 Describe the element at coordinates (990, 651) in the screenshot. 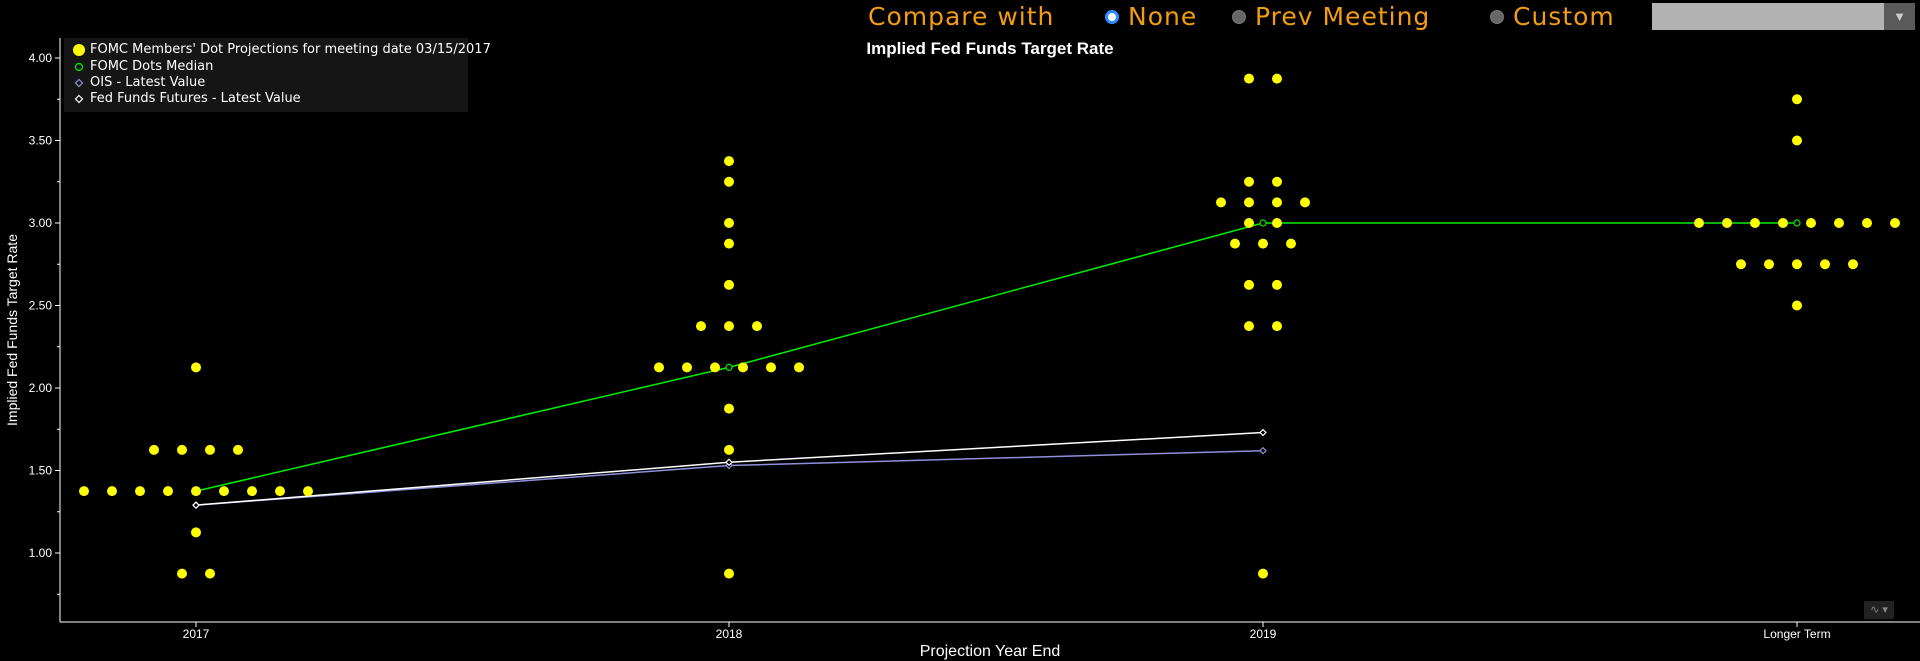

I see `x-axis-label: Projection Year End` at that location.